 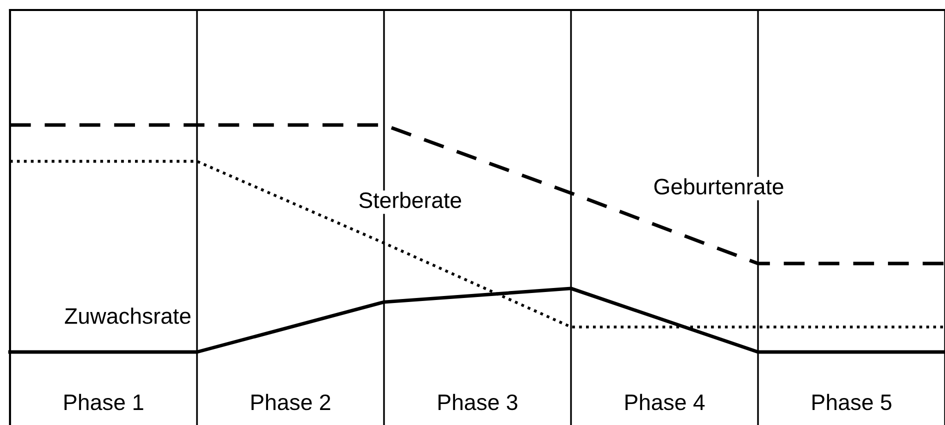 I want to click on text: Phase 2, so click(x=291, y=402).